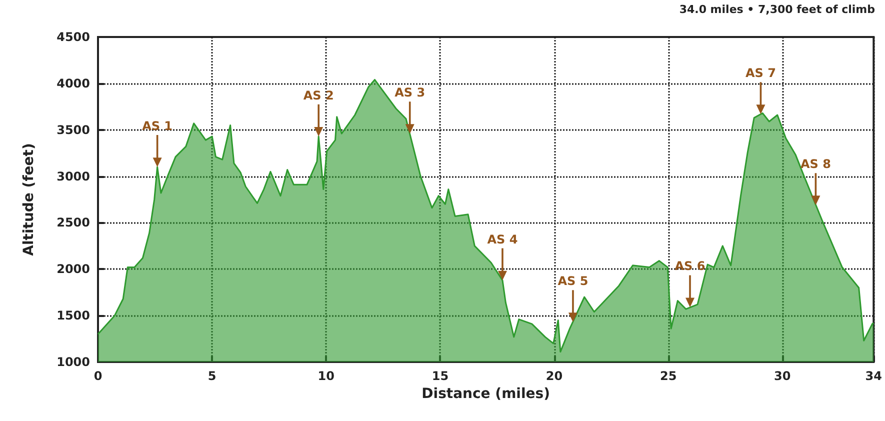  Describe the element at coordinates (326, 376) in the screenshot. I see `x-tick-label: 10` at that location.